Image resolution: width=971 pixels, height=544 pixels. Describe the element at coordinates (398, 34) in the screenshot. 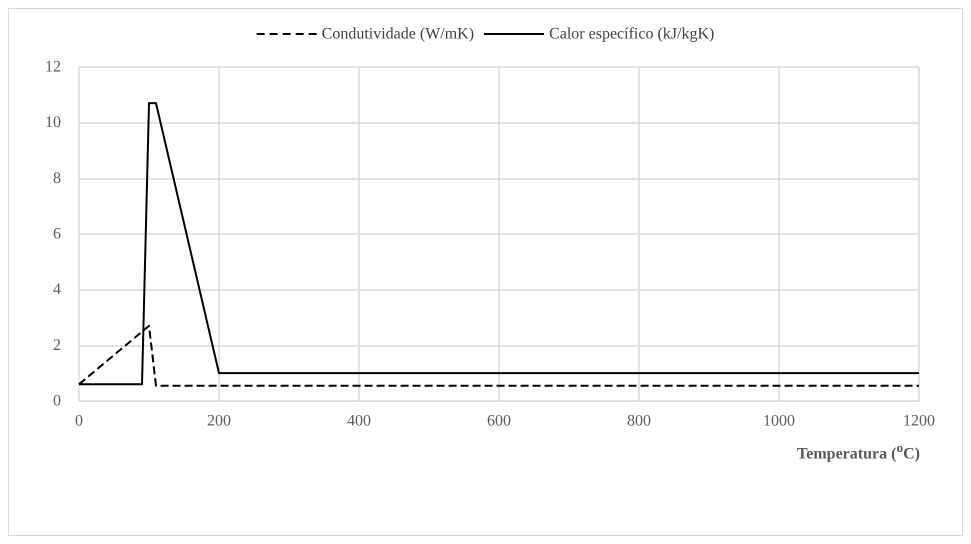

I see `legend-label: Condutividade (W/mK)` at that location.